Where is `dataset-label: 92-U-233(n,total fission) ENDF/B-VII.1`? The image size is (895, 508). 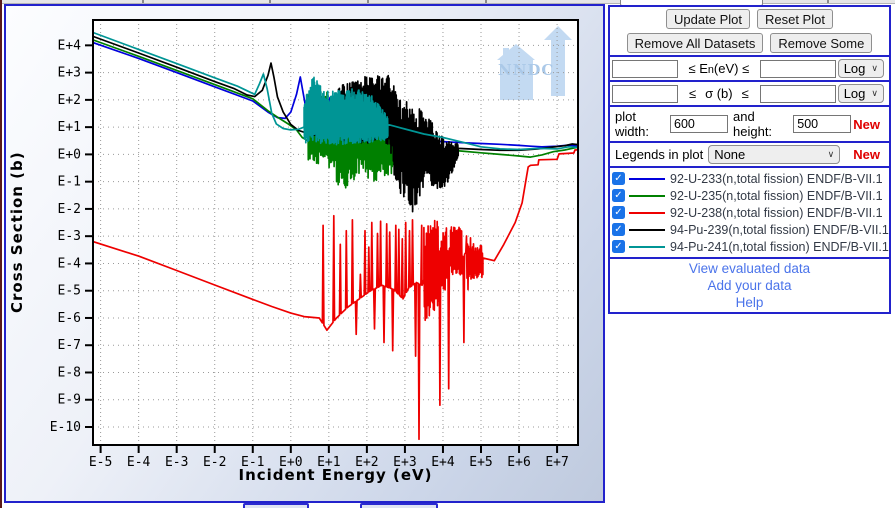 dataset-label: 92-U-233(n,total fission) ENDF/B-VII.1 is located at coordinates (776, 178).